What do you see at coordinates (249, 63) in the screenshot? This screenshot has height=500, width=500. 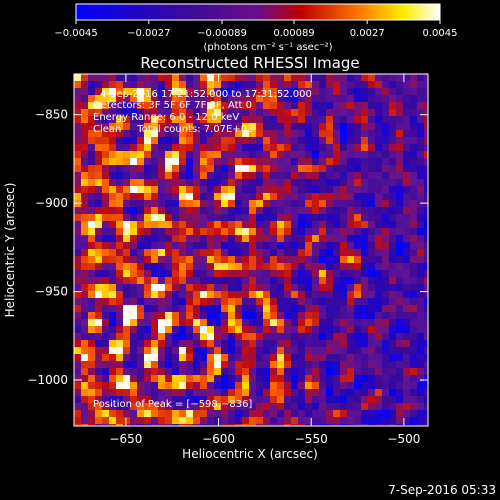 I see `plot-title: Reconstructed RHESSI Image` at bounding box center [249, 63].